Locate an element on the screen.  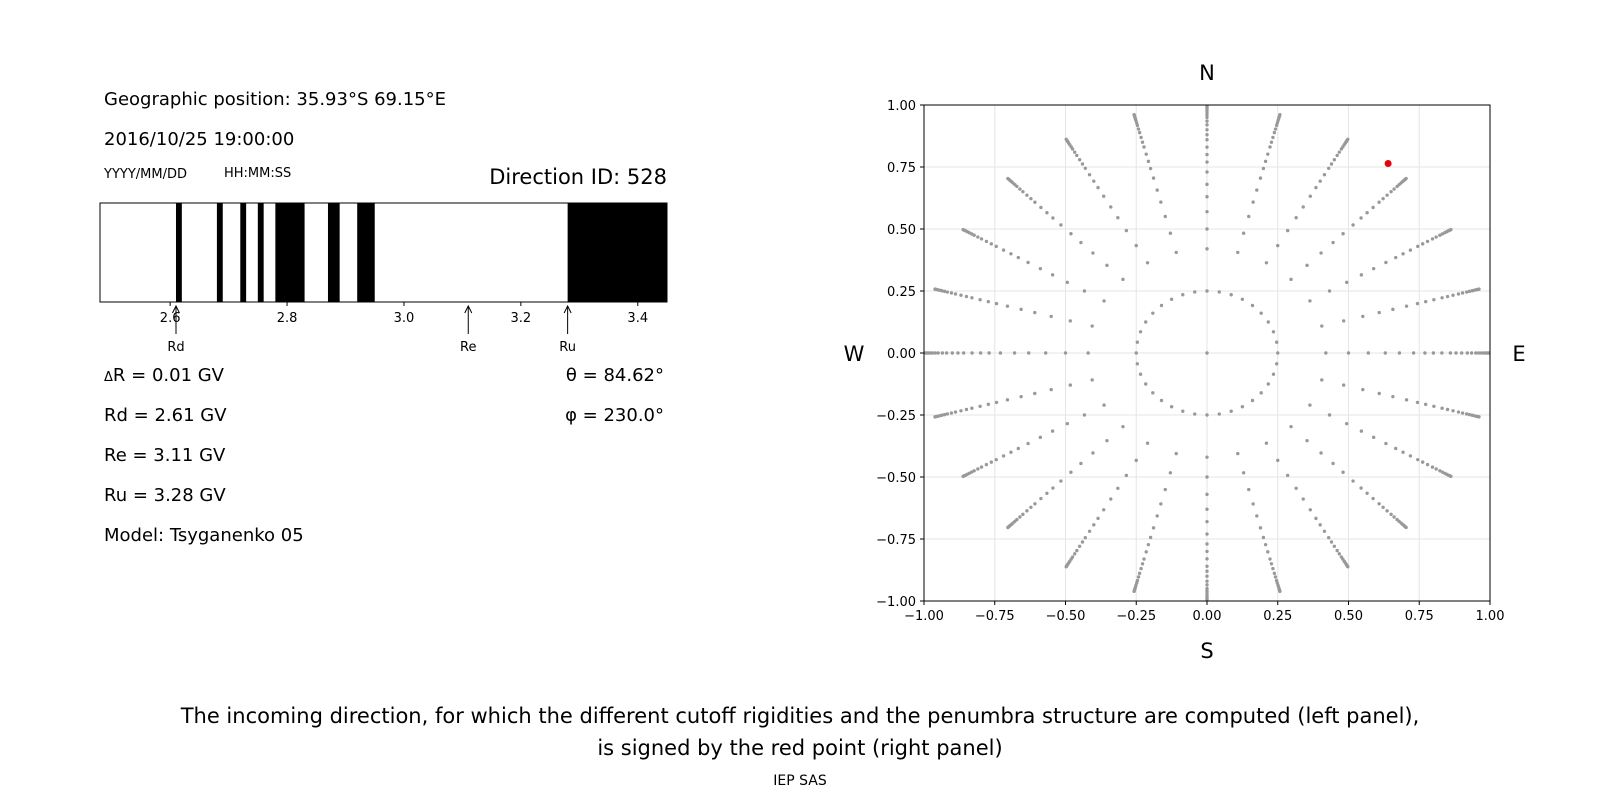
model-label: Model: Tsyganenko 05 is located at coordinates (204, 535).